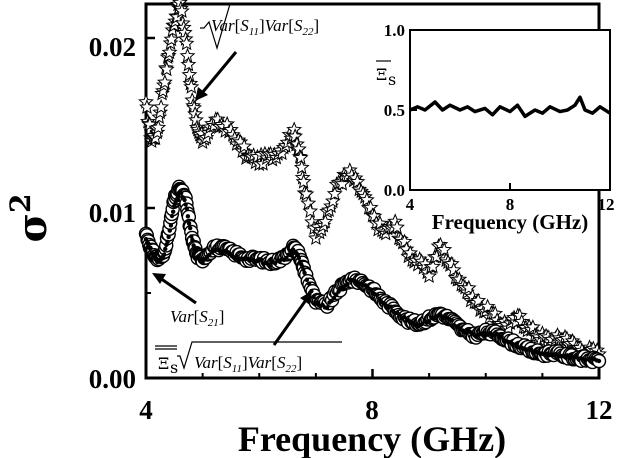  What do you see at coordinates (599, 410) in the screenshot?
I see `x-tick-label-12: 12` at bounding box center [599, 410].